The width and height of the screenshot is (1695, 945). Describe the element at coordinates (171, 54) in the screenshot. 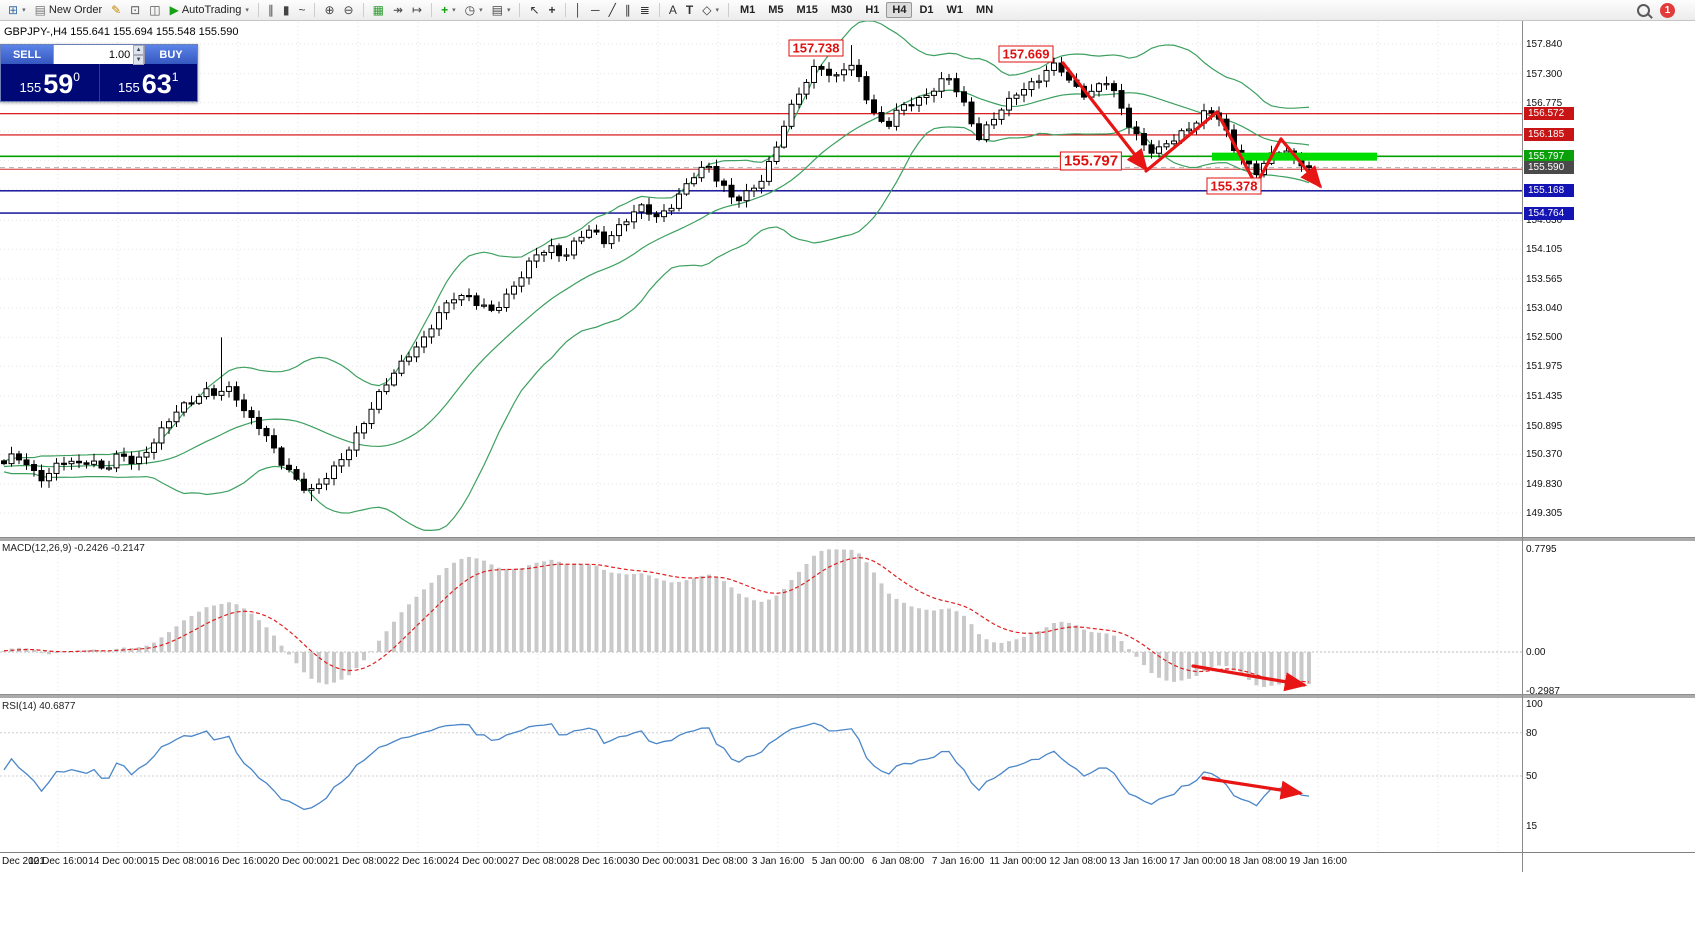

I see `buy-button: BUY` at that location.